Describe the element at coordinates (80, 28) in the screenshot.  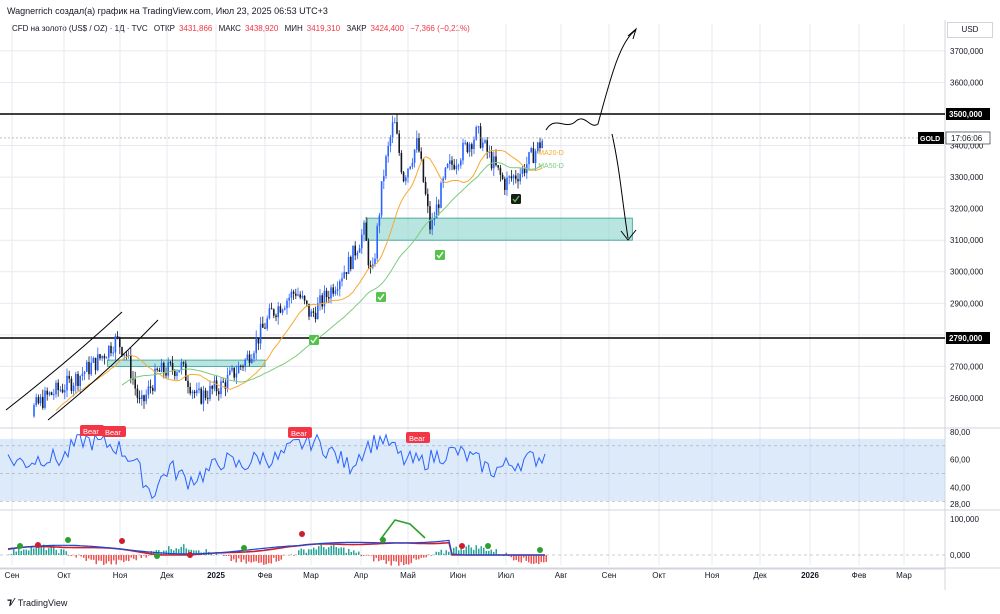
I see `symbol-name: CFD на золото (US$ / OZ) · 1Д · TVC` at that location.